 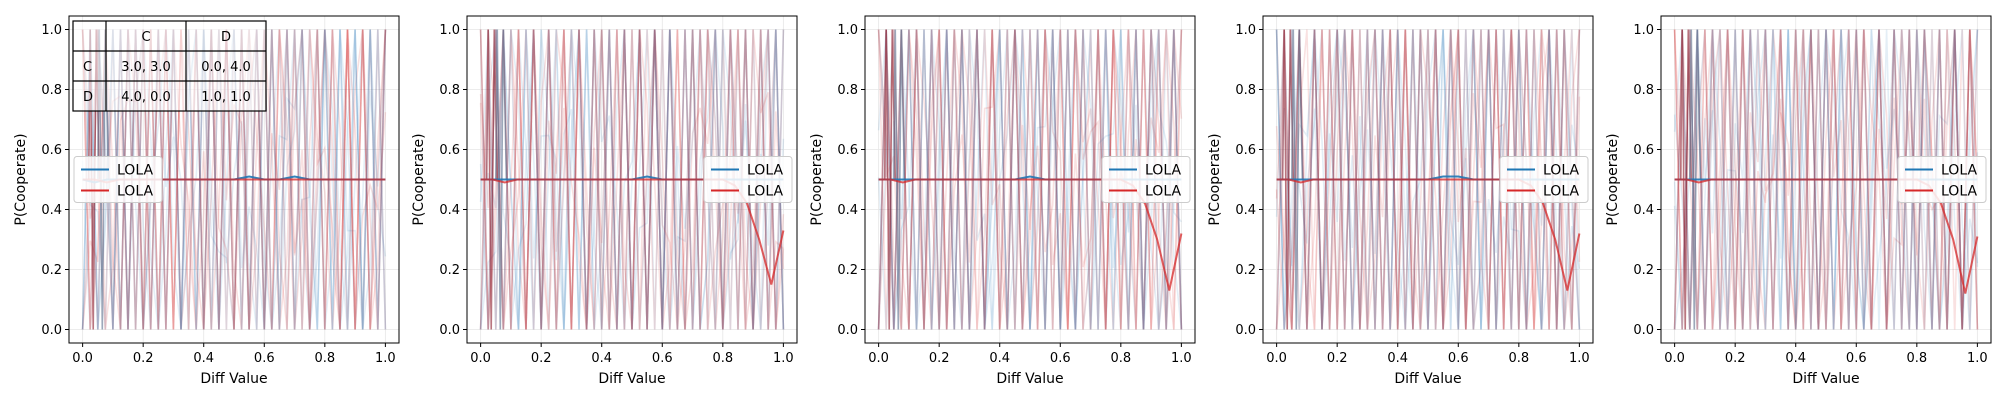 What do you see at coordinates (146, 97) in the screenshot?
I see `payoff-cell: 4.0, 0.0` at bounding box center [146, 97].